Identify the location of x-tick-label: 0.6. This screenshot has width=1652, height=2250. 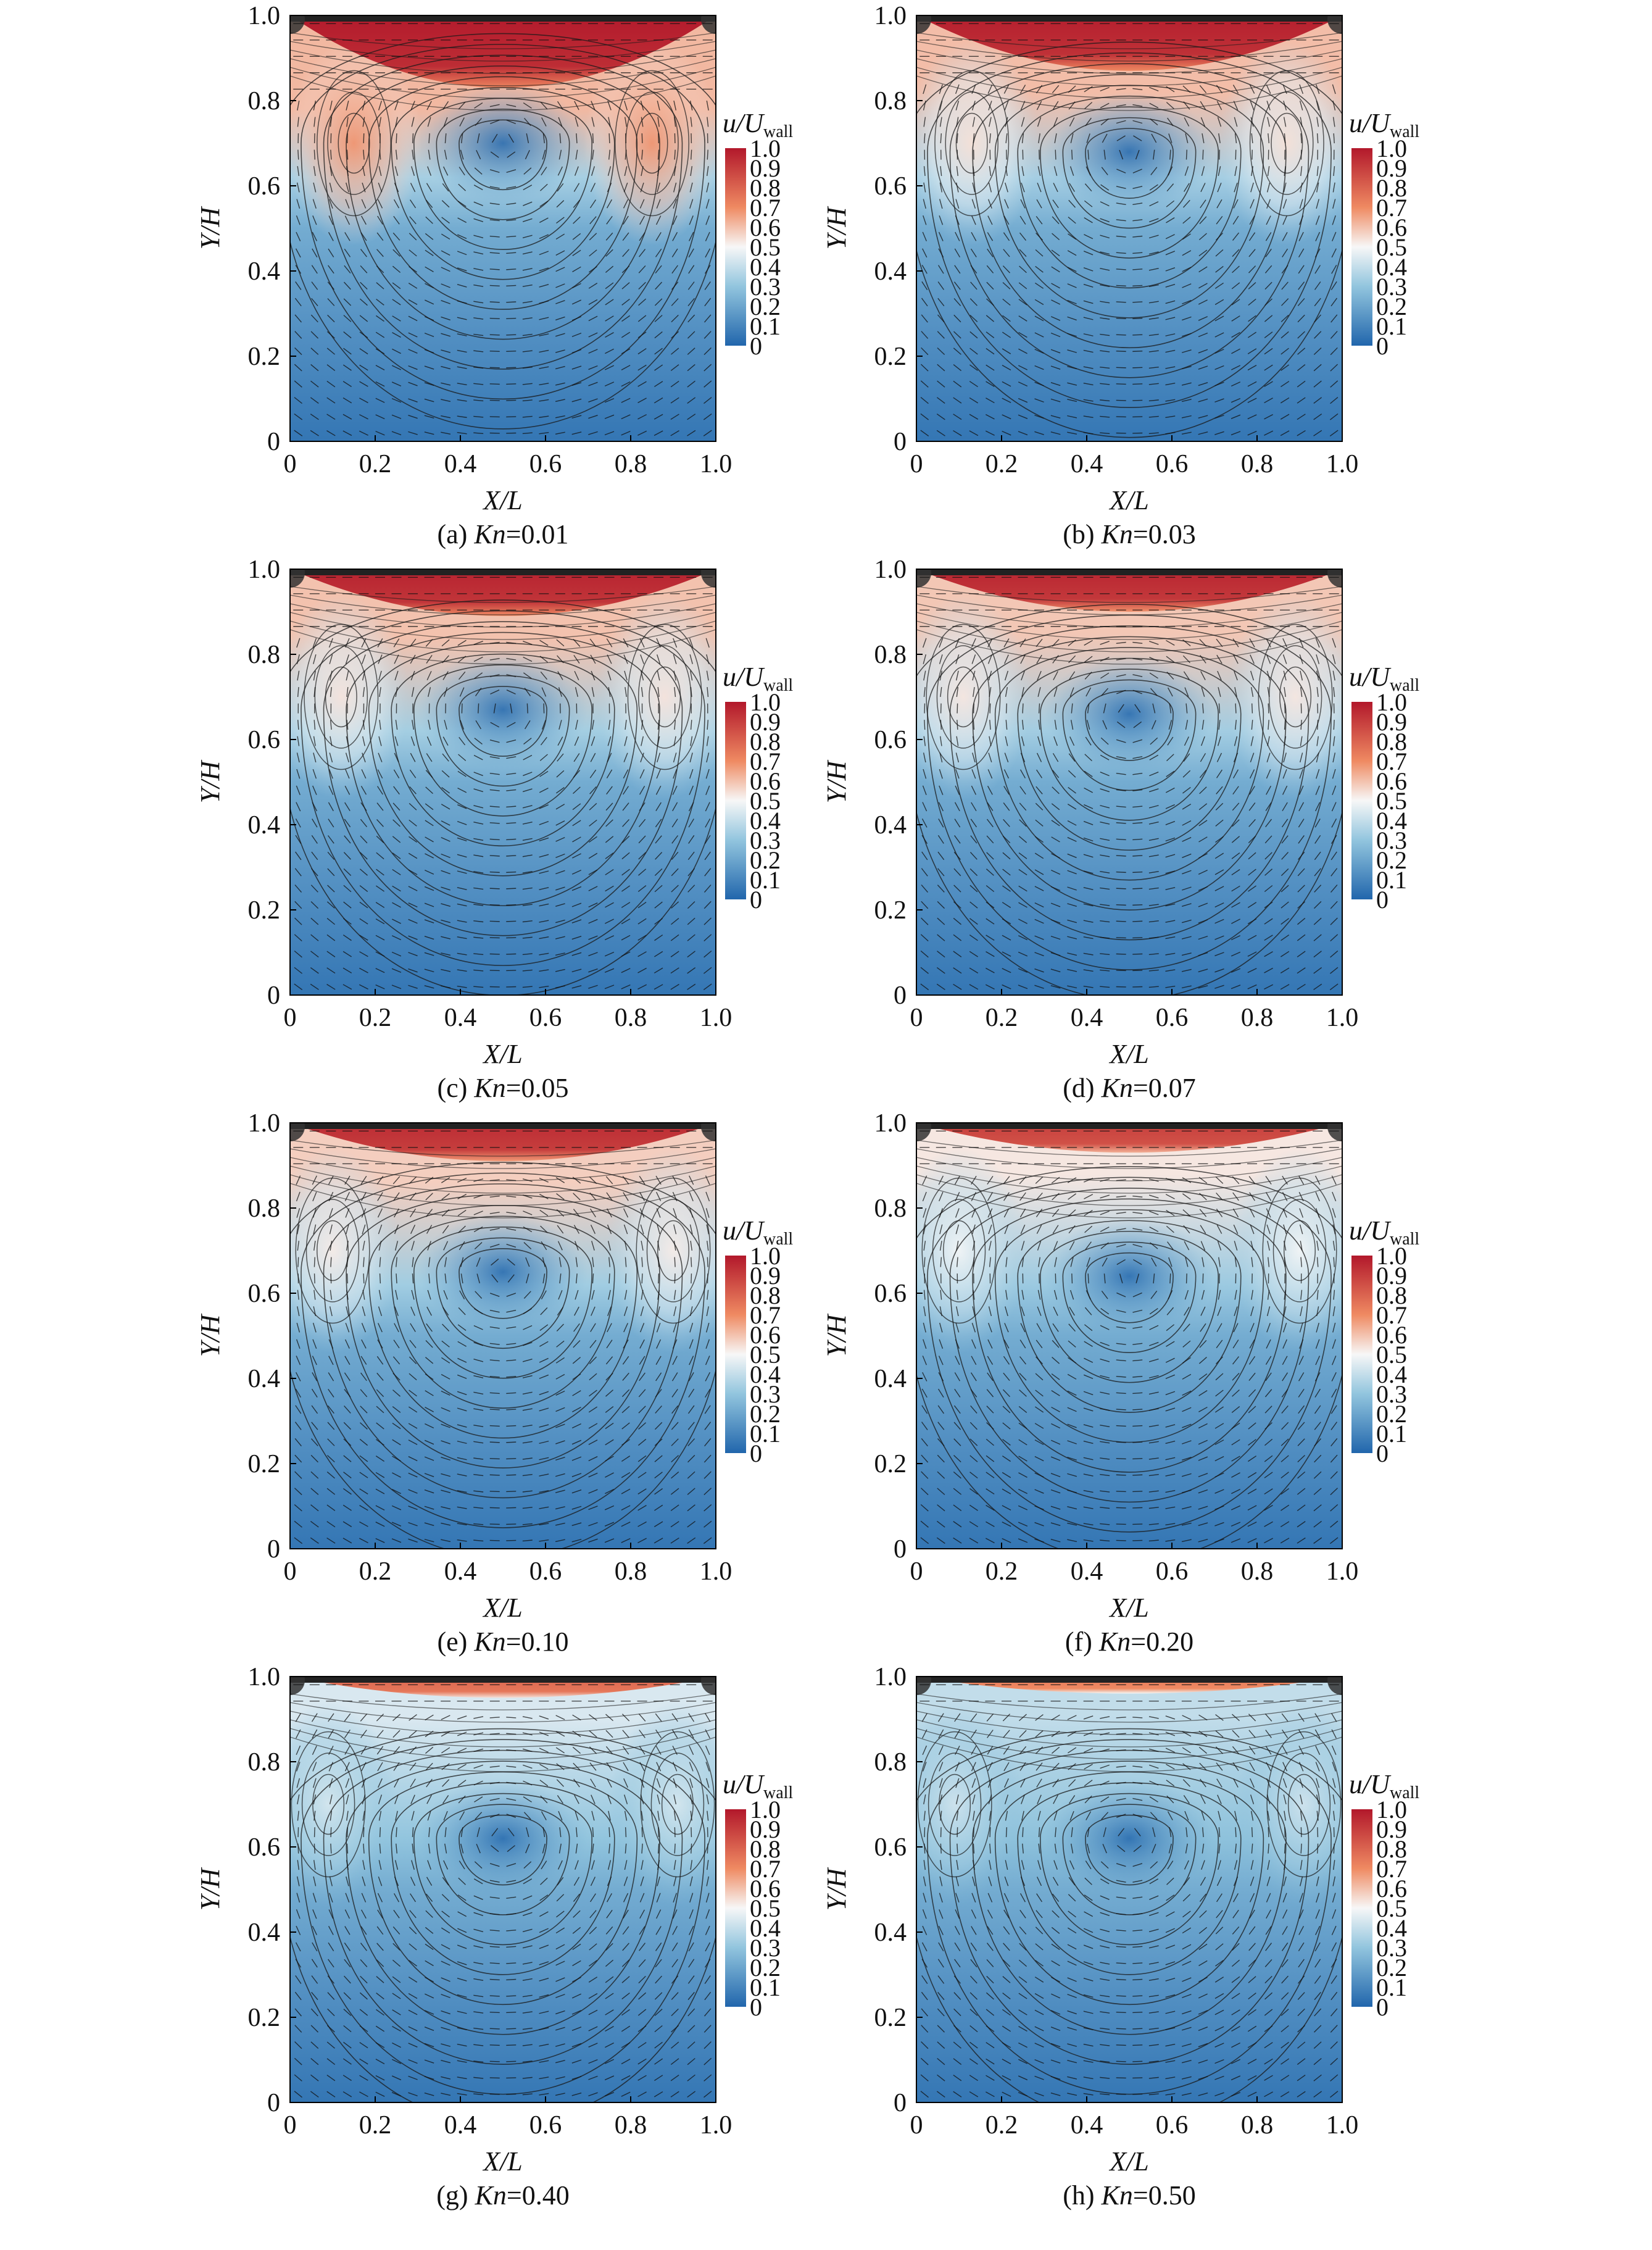
(545, 464).